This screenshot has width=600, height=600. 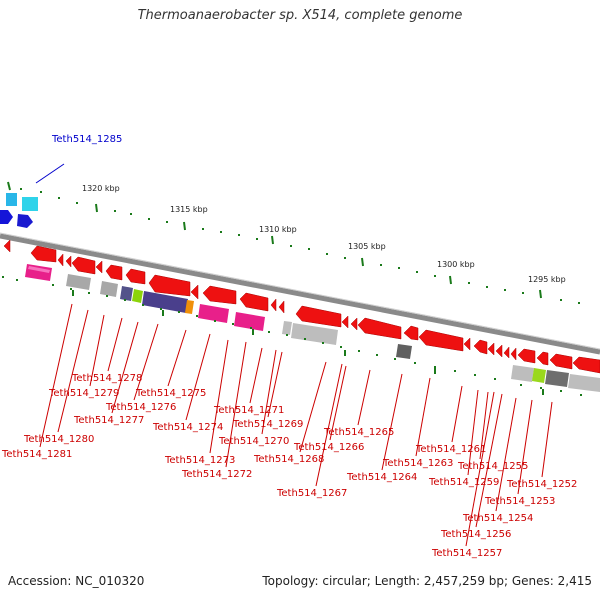 What do you see at coordinates (101, 188) in the screenshot?
I see `scale-label: 1320 kbp` at bounding box center [101, 188].